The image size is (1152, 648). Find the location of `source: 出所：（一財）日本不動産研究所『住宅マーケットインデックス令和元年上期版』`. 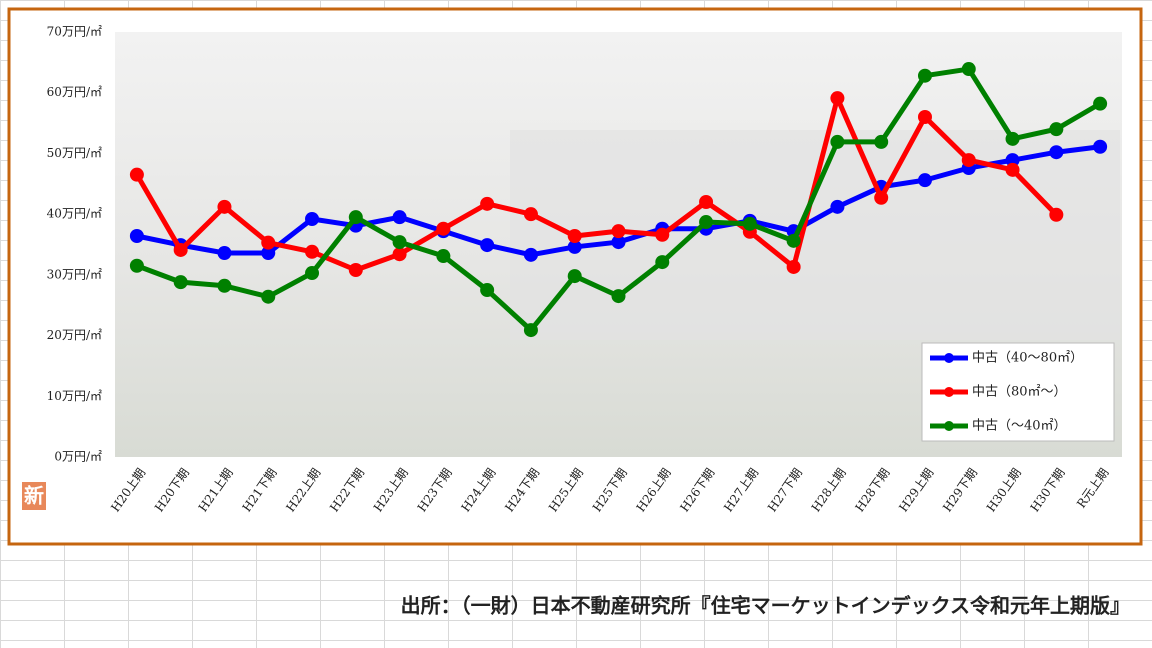

source: 出所：（一財）日本不動産研究所『住宅マーケットインデックス令和元年上期版』 is located at coordinates (765, 606).